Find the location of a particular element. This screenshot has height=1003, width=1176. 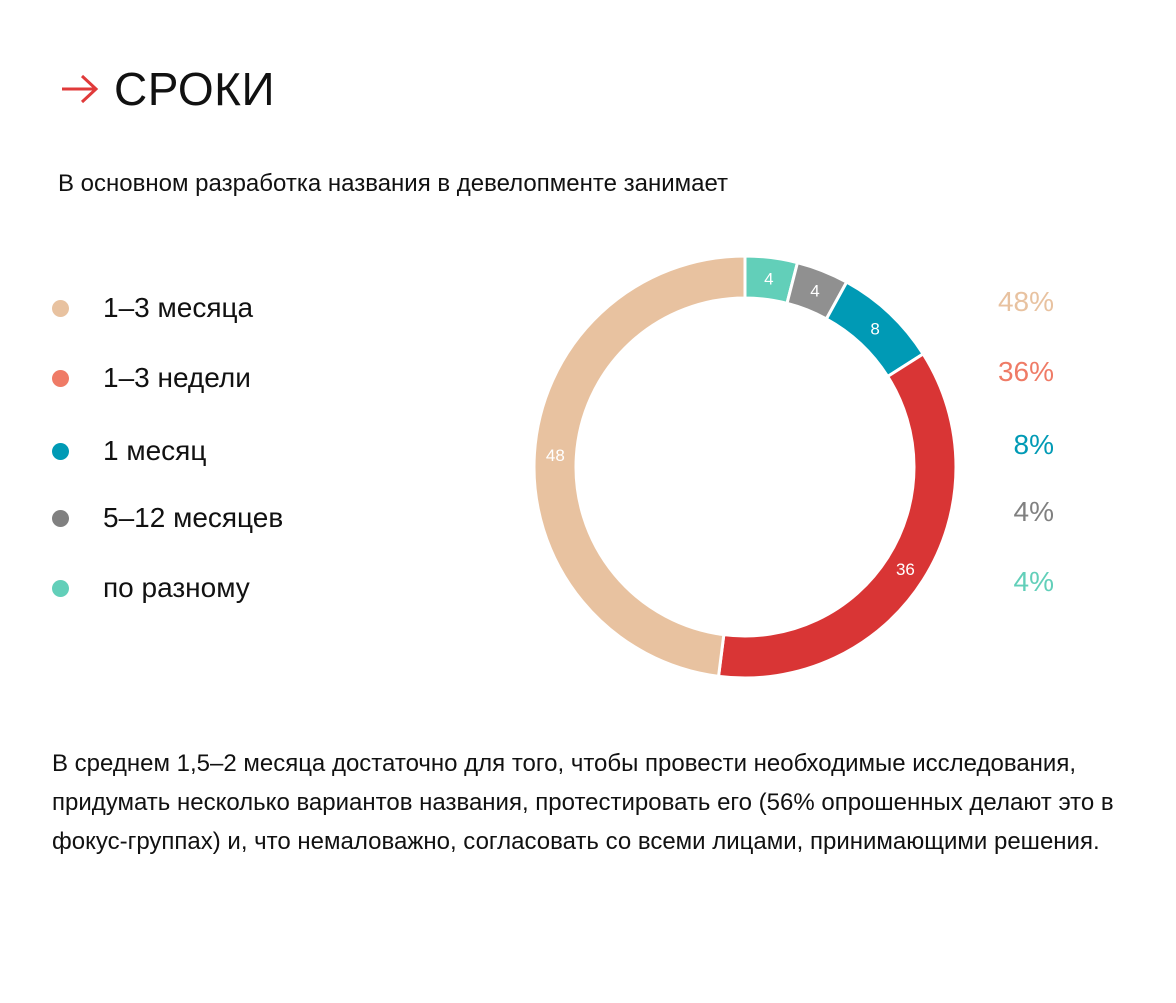

legend-label: 1–3 недели is located at coordinates (177, 377).